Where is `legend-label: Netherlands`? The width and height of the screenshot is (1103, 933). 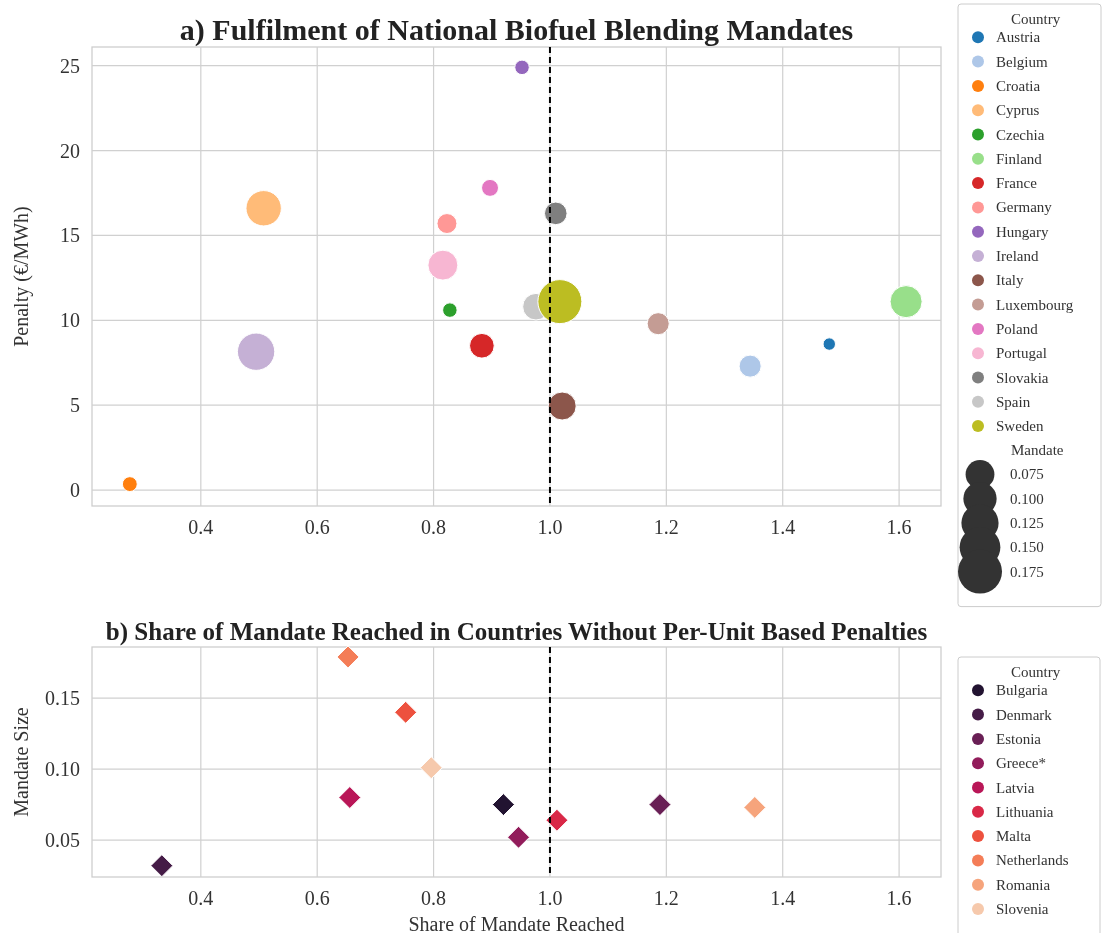 legend-label: Netherlands is located at coordinates (1032, 860).